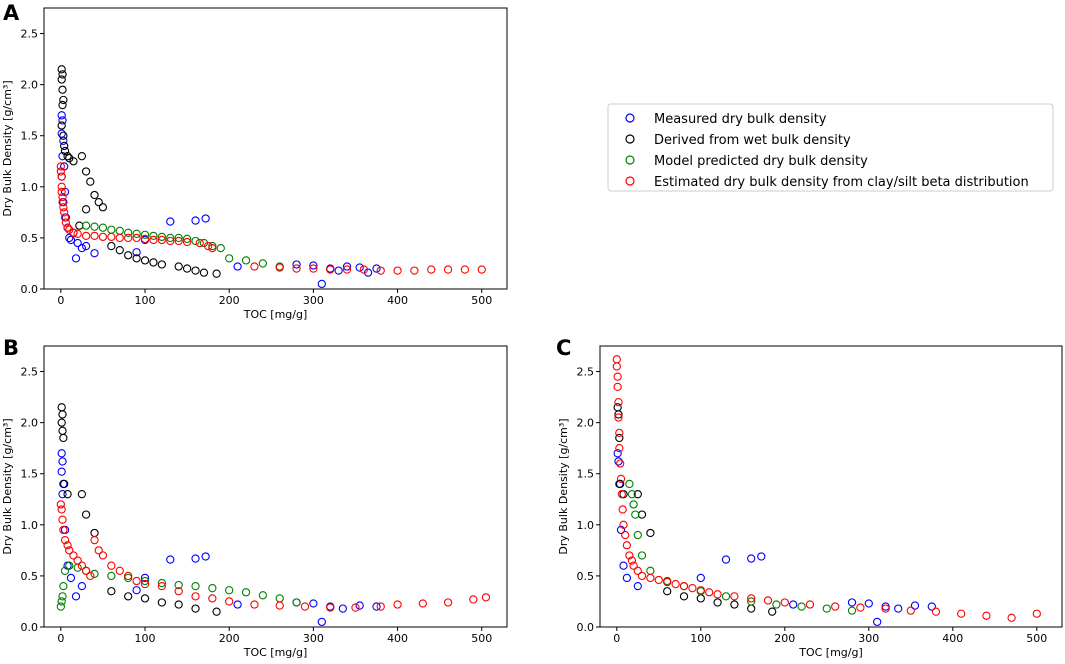  I want to click on panel-a-x-tick-label: 500, so click(481, 300).